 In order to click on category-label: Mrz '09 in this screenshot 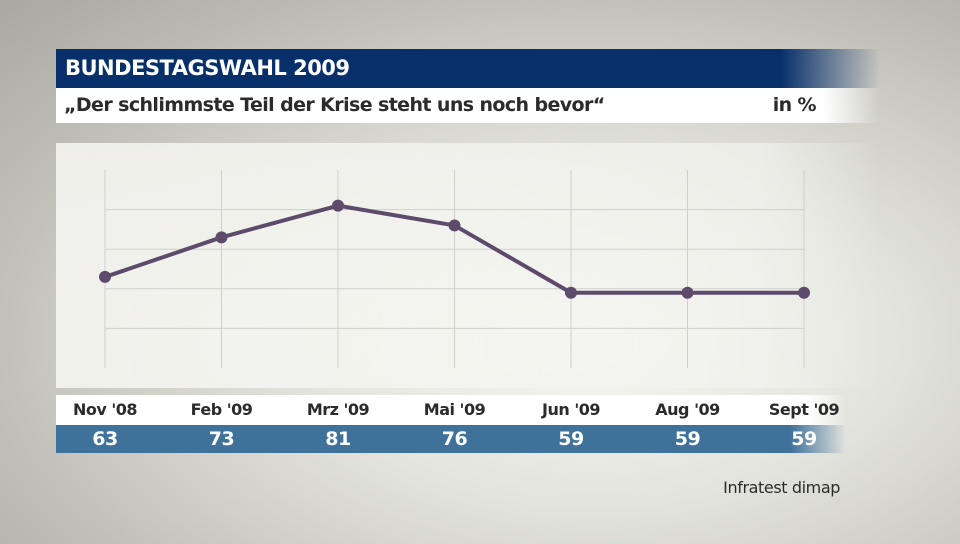, I will do `click(338, 409)`.